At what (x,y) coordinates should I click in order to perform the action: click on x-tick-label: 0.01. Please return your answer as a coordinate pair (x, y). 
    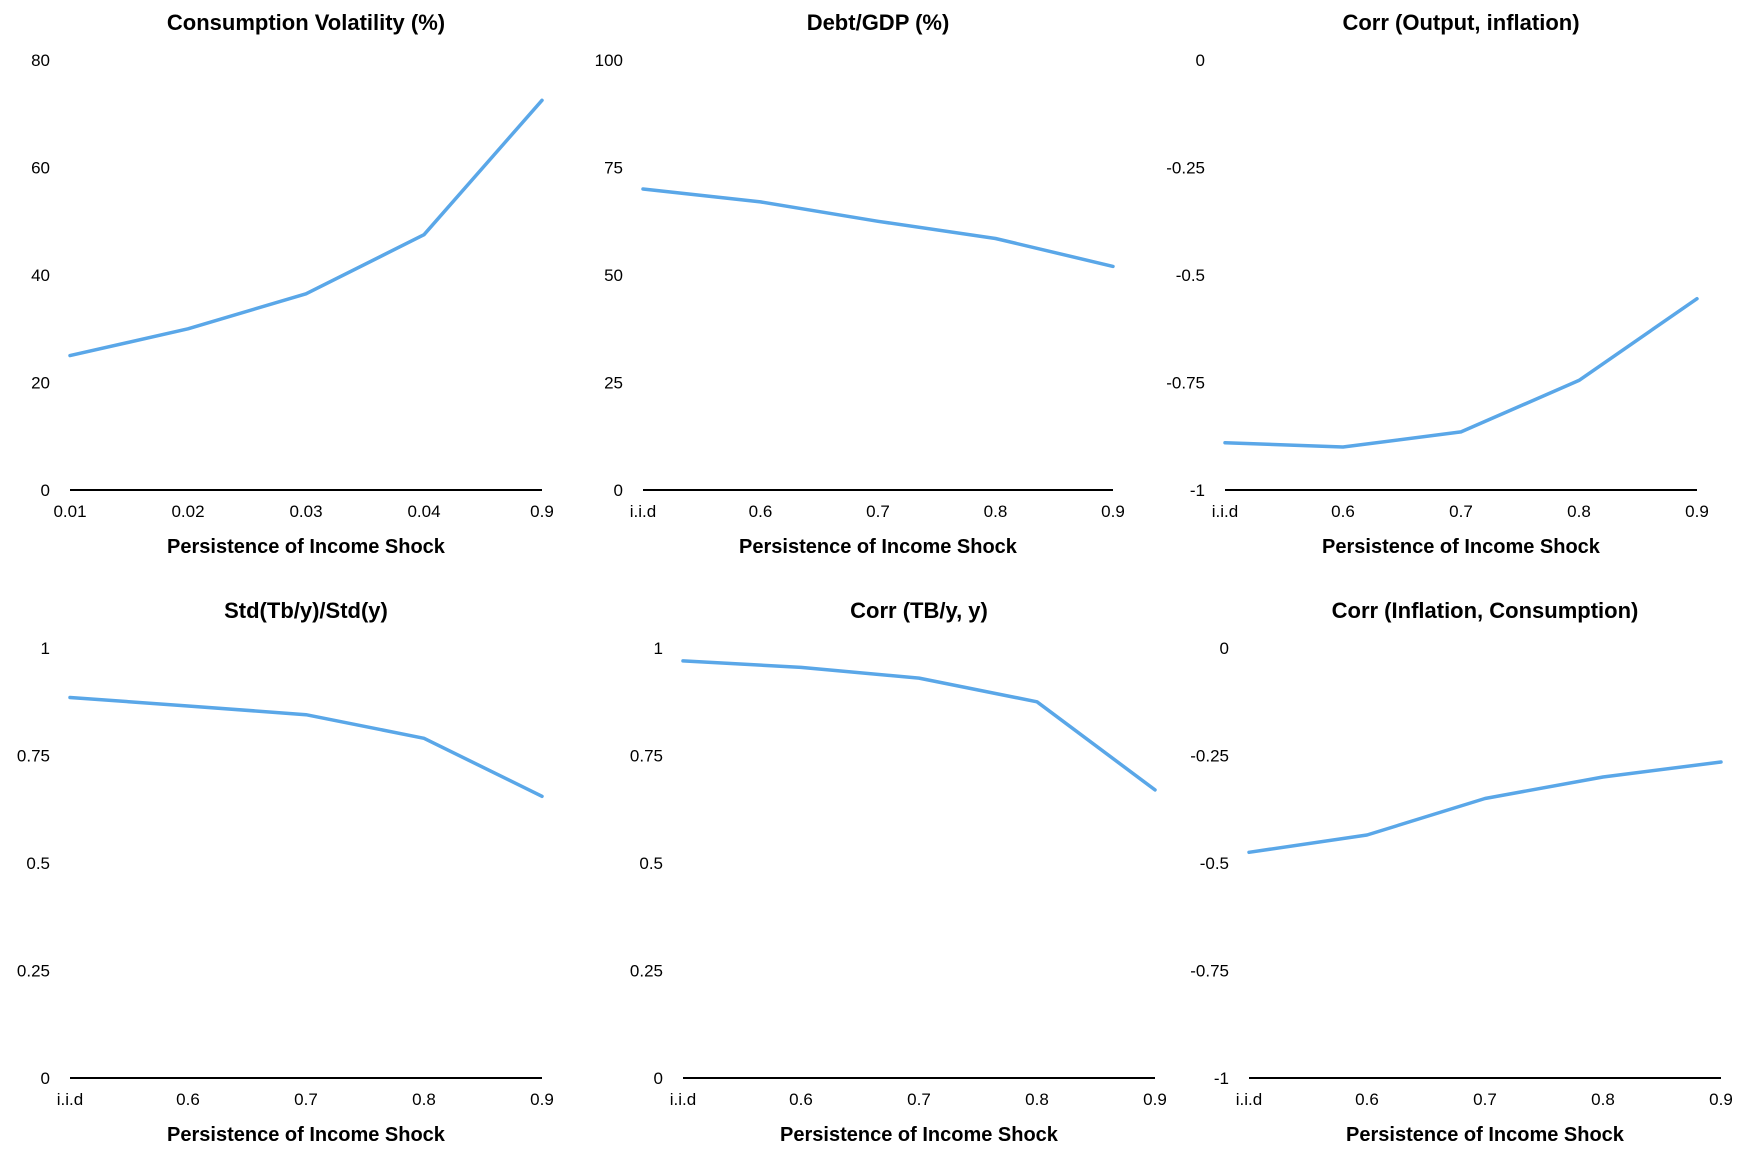
    Looking at the image, I should click on (69, 511).